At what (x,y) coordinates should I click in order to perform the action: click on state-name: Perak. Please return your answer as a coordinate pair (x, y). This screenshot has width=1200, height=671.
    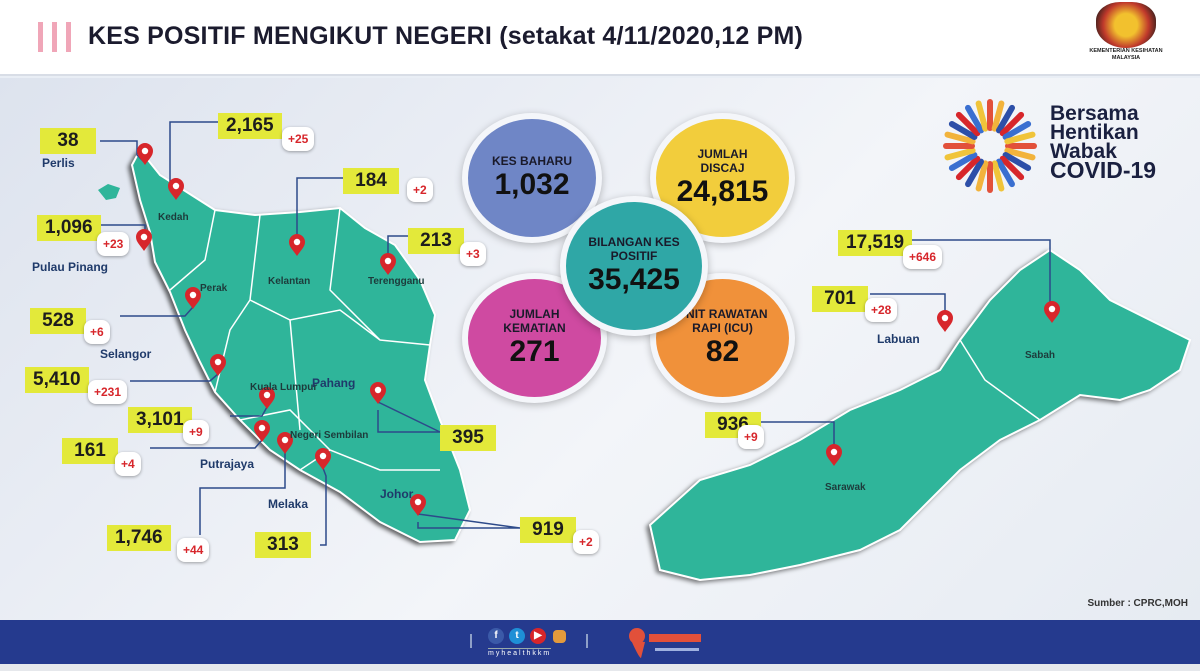
    Looking at the image, I should click on (214, 288).